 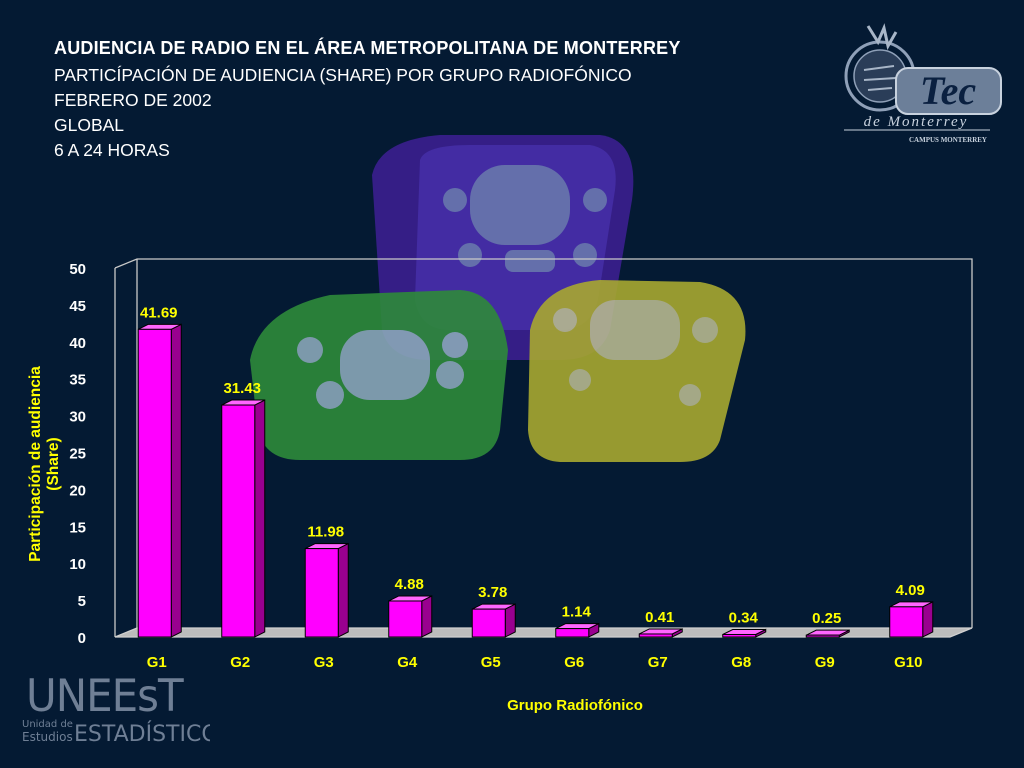 What do you see at coordinates (47, 737) in the screenshot?
I see `uneest-logo-sub2: Estudios` at bounding box center [47, 737].